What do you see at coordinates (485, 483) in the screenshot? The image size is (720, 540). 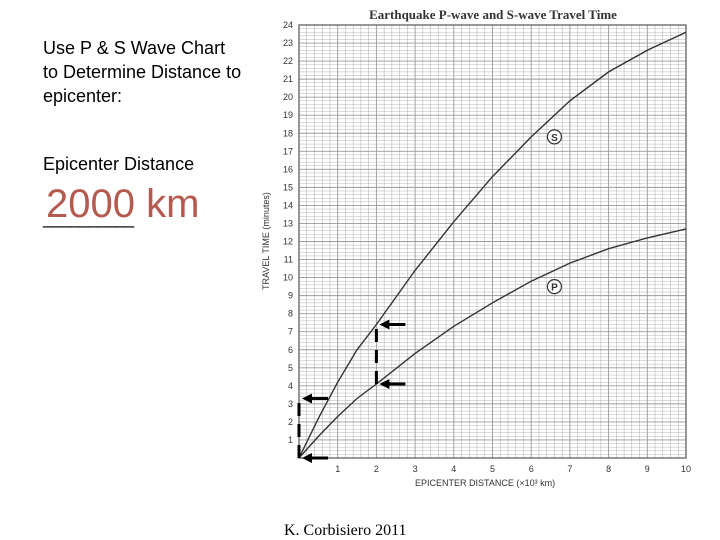 I see `x-axis-label: EPICENTER DISTANCE (×10³ km)` at bounding box center [485, 483].